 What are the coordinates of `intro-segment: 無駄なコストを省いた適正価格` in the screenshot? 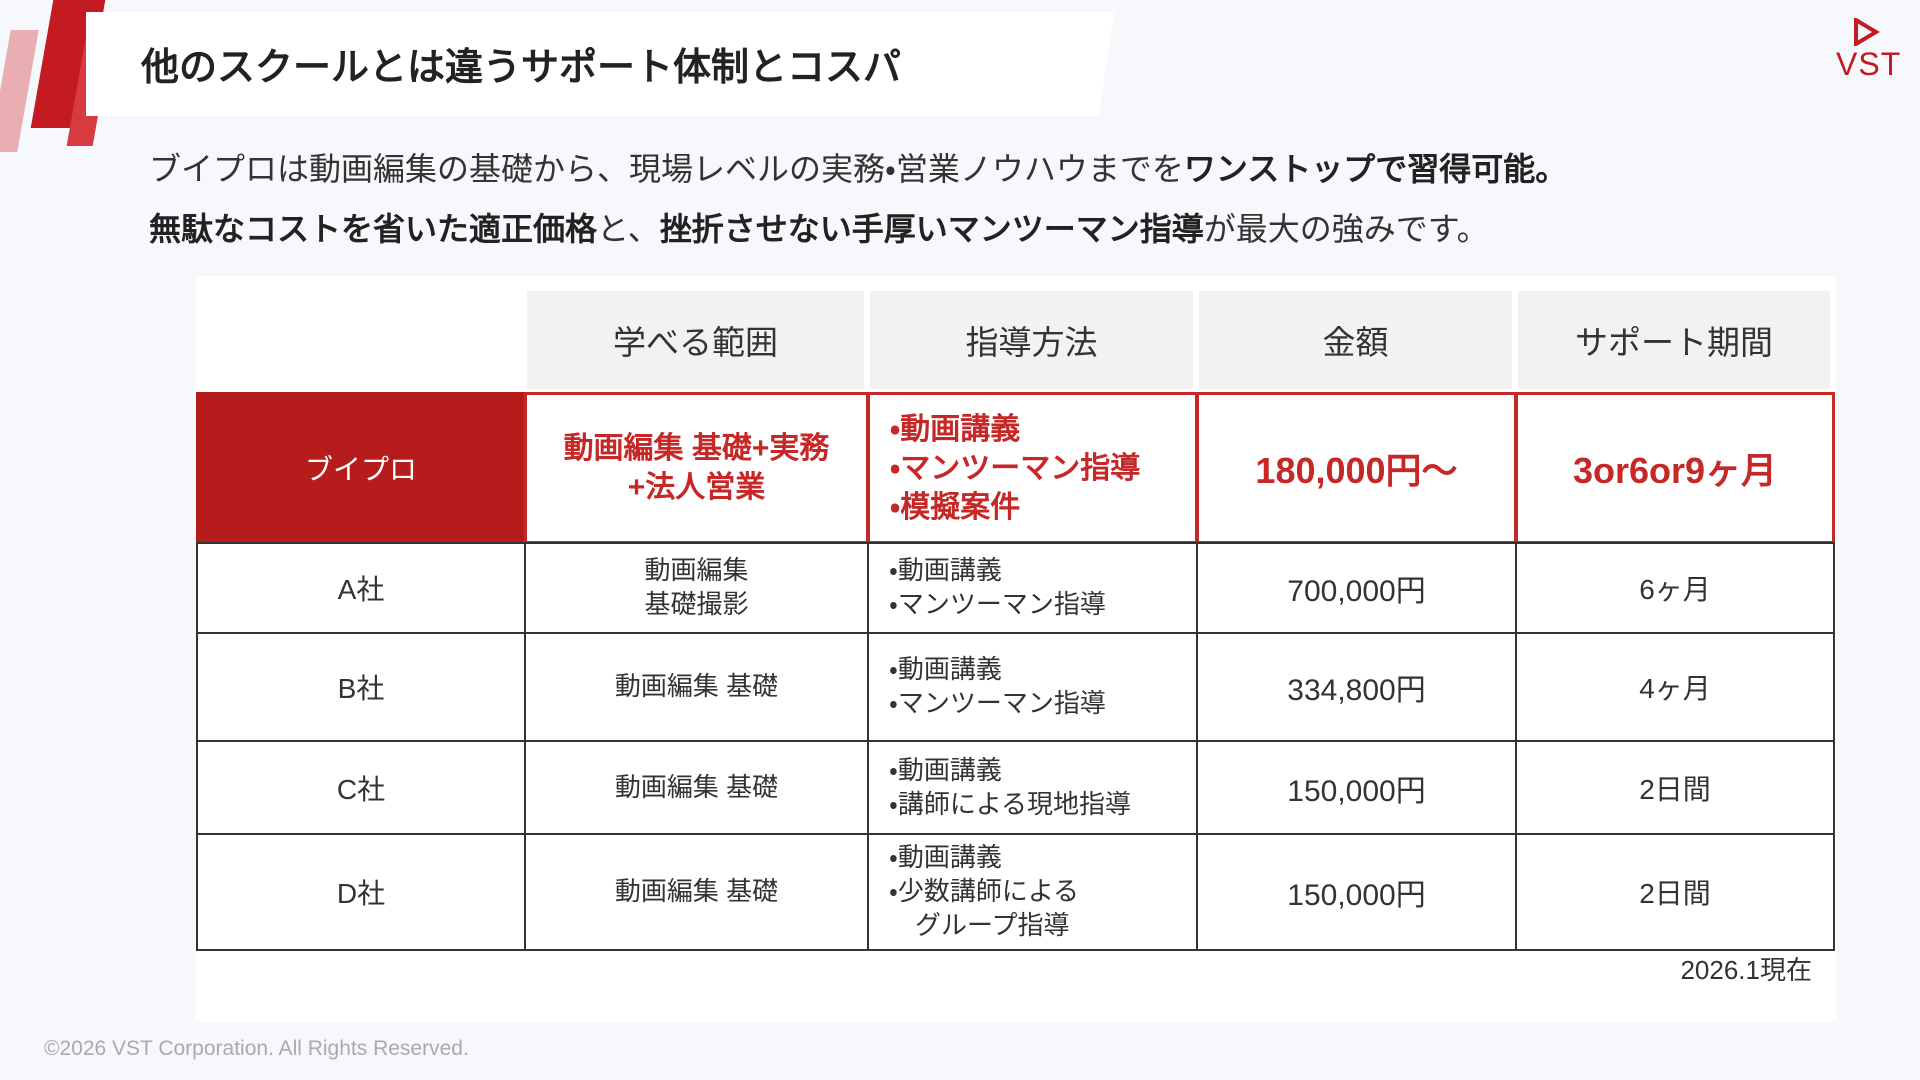 It's located at (373, 229).